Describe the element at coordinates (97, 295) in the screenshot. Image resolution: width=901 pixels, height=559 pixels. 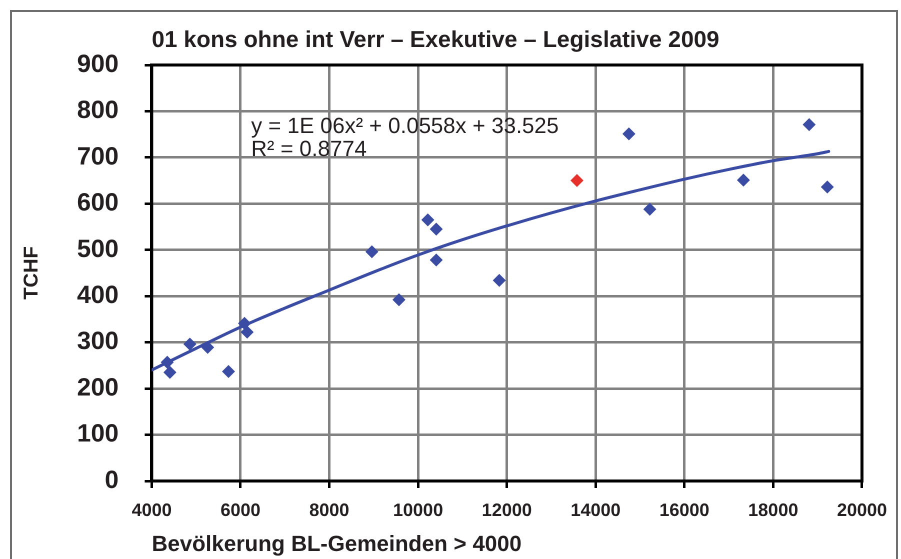
I see `y-tick-label: 400` at that location.